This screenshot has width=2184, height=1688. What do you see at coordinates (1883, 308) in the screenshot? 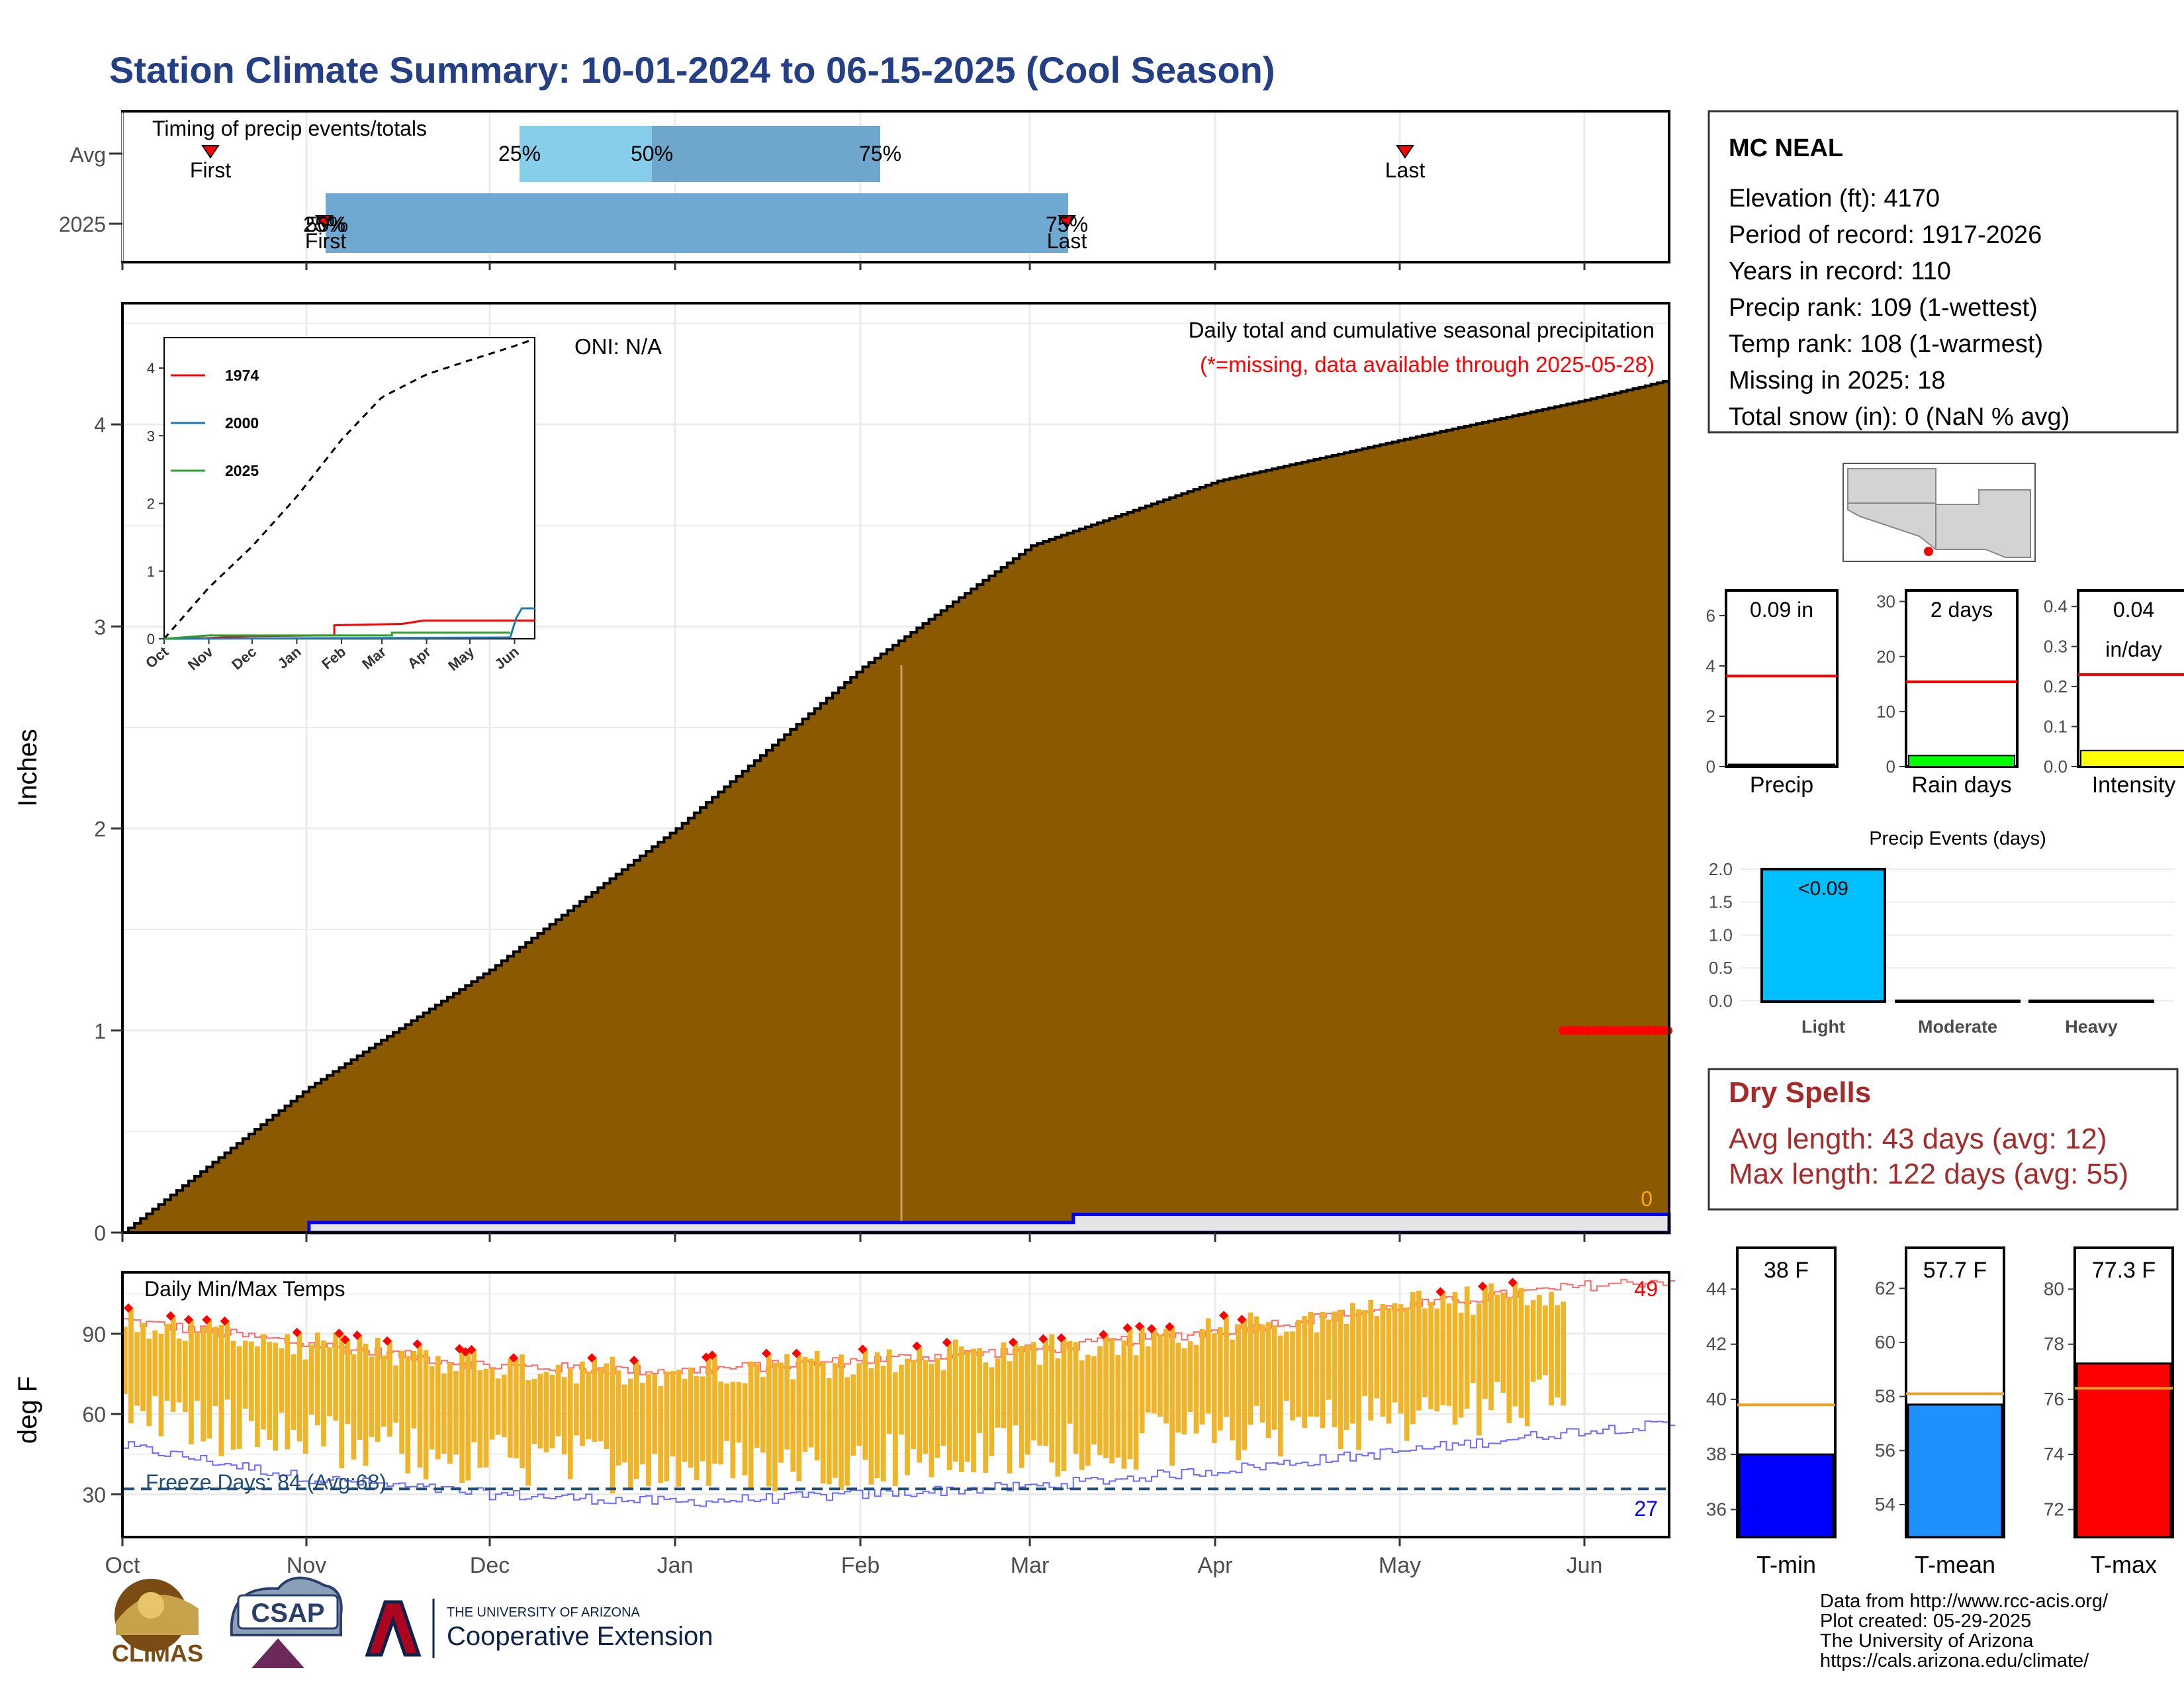
I see `station-line: Precip rank: 109 (1-wettest)` at bounding box center [1883, 308].